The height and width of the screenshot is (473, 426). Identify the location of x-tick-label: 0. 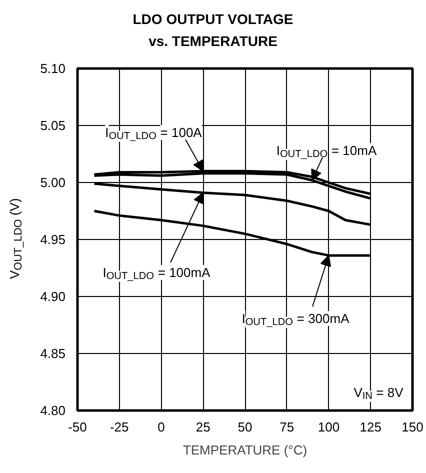
(161, 427).